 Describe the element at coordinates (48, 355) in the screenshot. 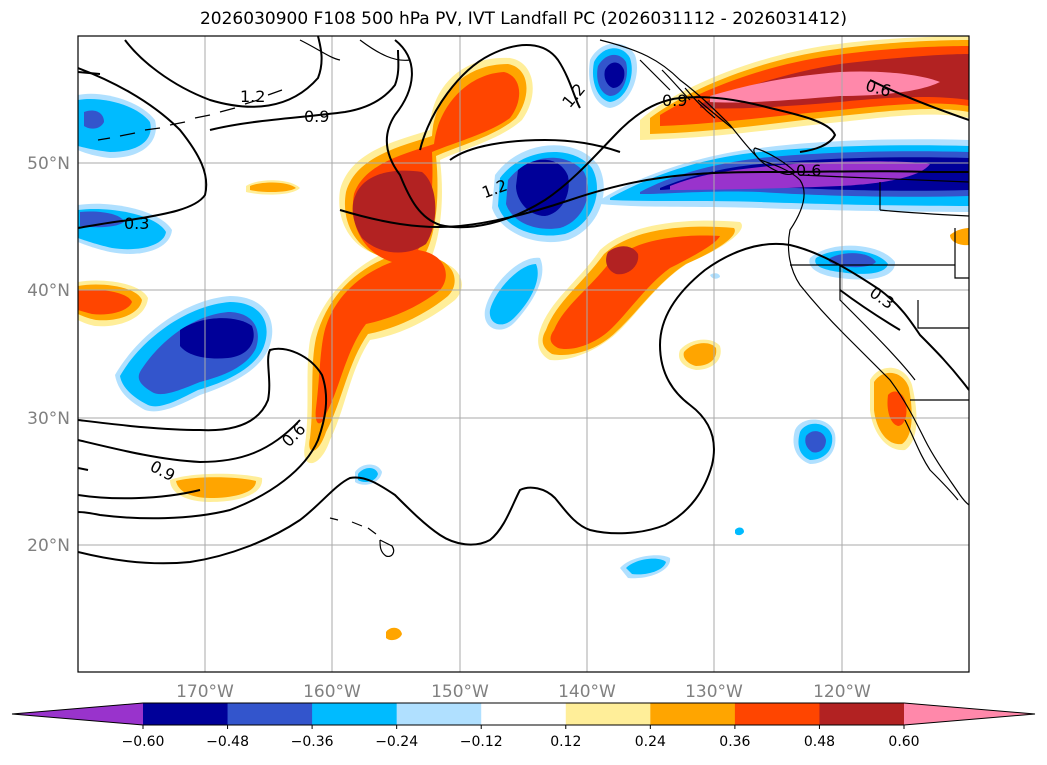

I see `lat-labels: 50°N 40°N 30°N 20°N` at that location.